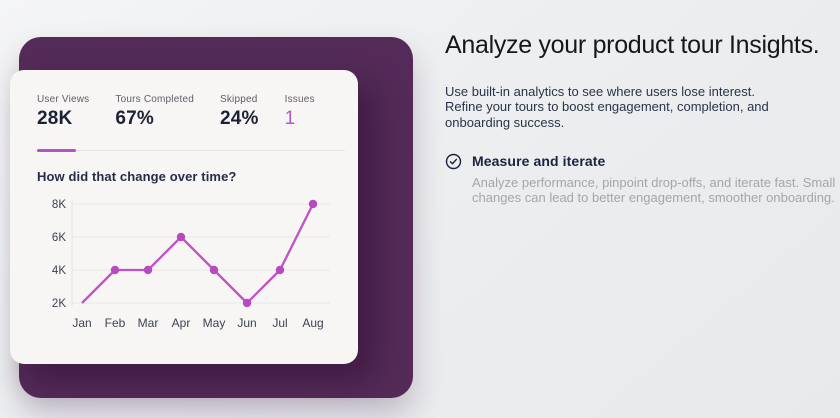 Image resolution: width=840 pixels, height=418 pixels. Describe the element at coordinates (115, 323) in the screenshot. I see `svg-text: Feb` at that location.